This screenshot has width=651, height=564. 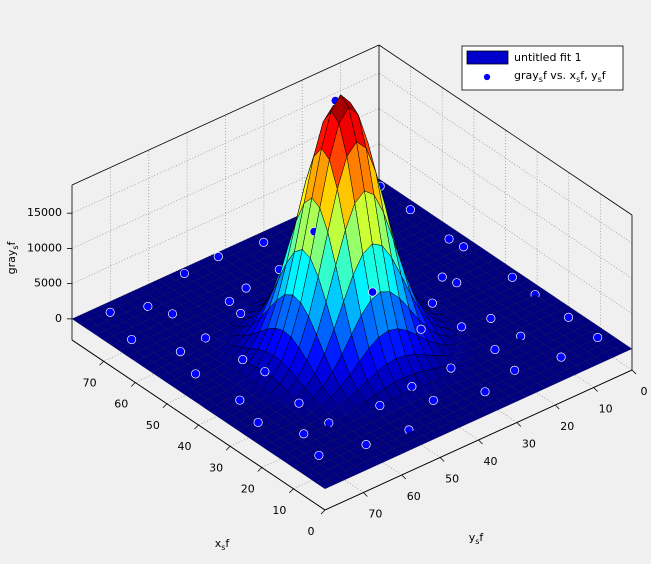 I want to click on text-piece: f vs. x, so click(x=560, y=75).